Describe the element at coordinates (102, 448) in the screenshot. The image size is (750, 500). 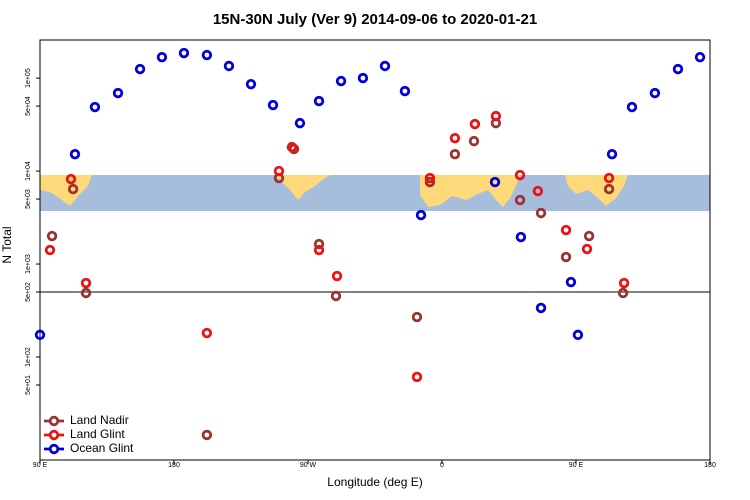
I see `legend-label: Ocean Glint` at that location.